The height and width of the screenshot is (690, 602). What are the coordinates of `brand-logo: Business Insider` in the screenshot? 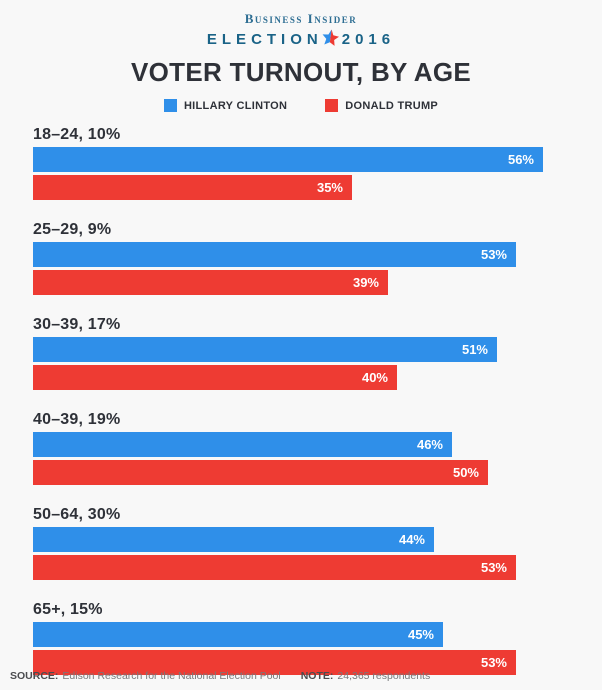 It's located at (301, 18).